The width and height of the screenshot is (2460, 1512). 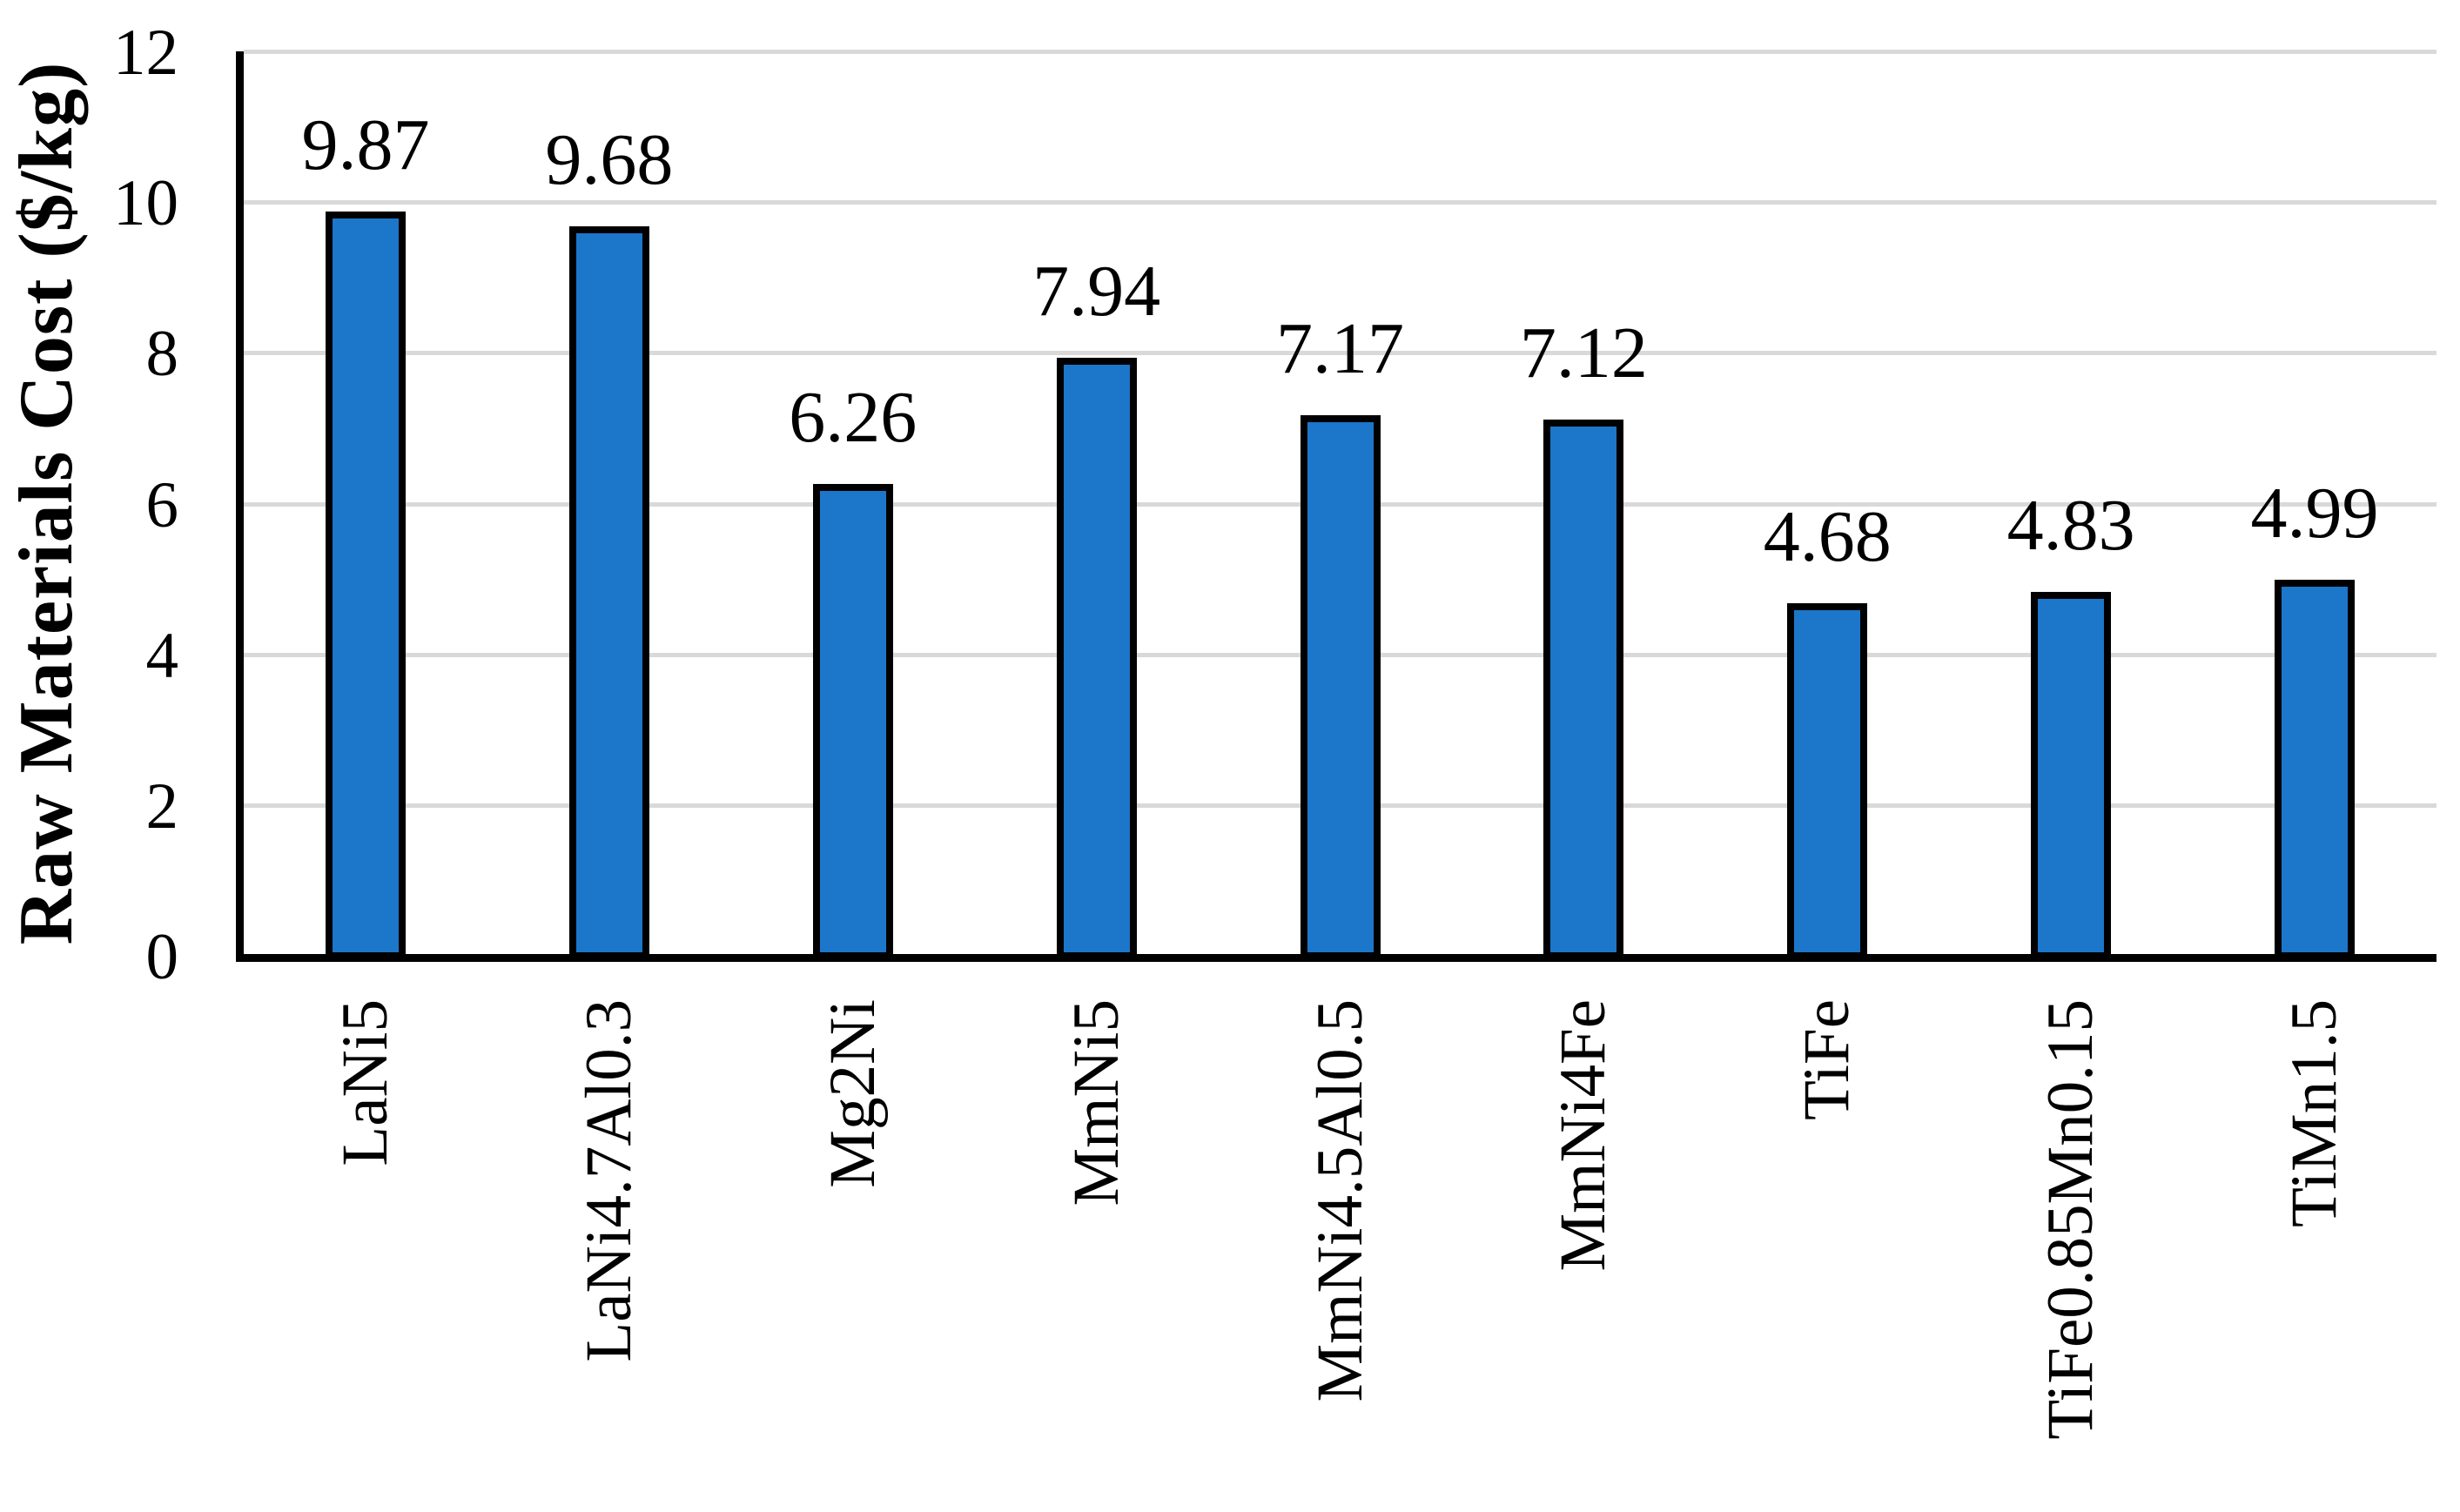 What do you see at coordinates (240, 506) in the screenshot?
I see `y-axis-line` at bounding box center [240, 506].